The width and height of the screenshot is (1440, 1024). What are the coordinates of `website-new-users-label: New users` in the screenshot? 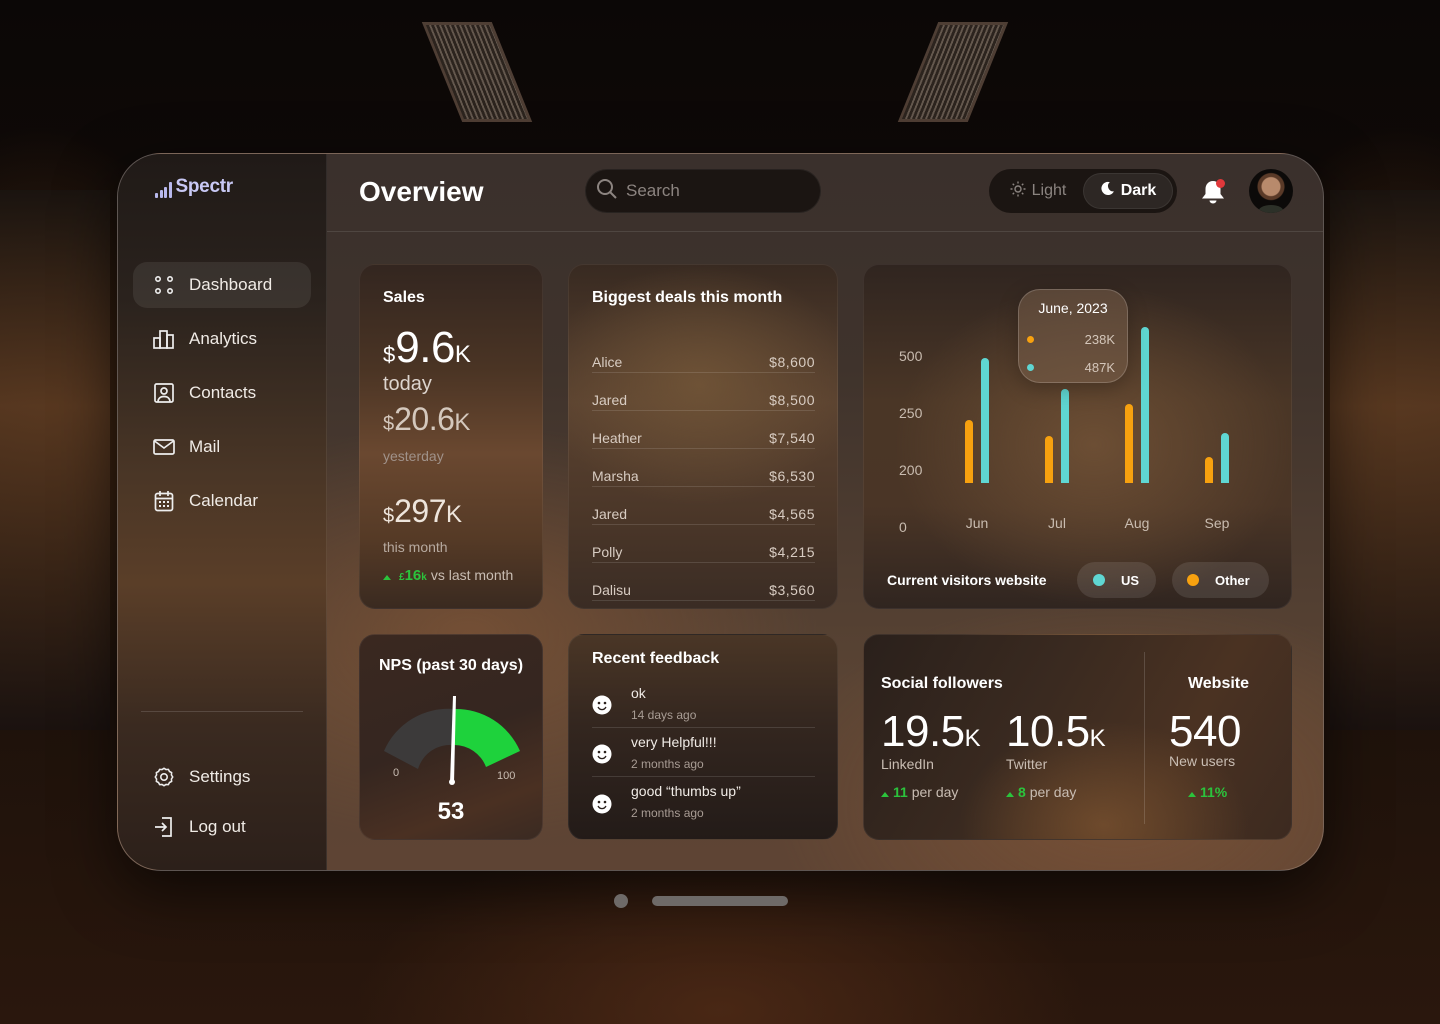 It's located at (1202, 761).